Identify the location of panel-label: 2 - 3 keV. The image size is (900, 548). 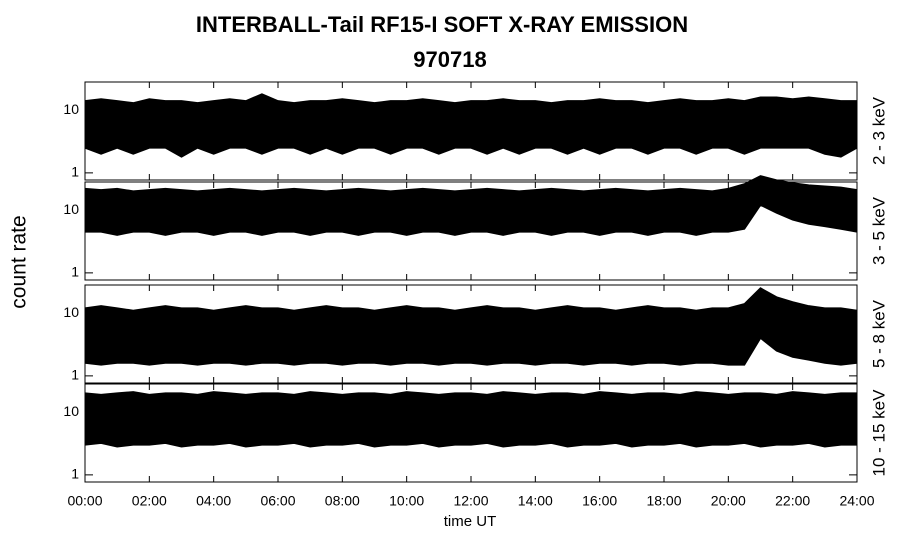
(878, 130).